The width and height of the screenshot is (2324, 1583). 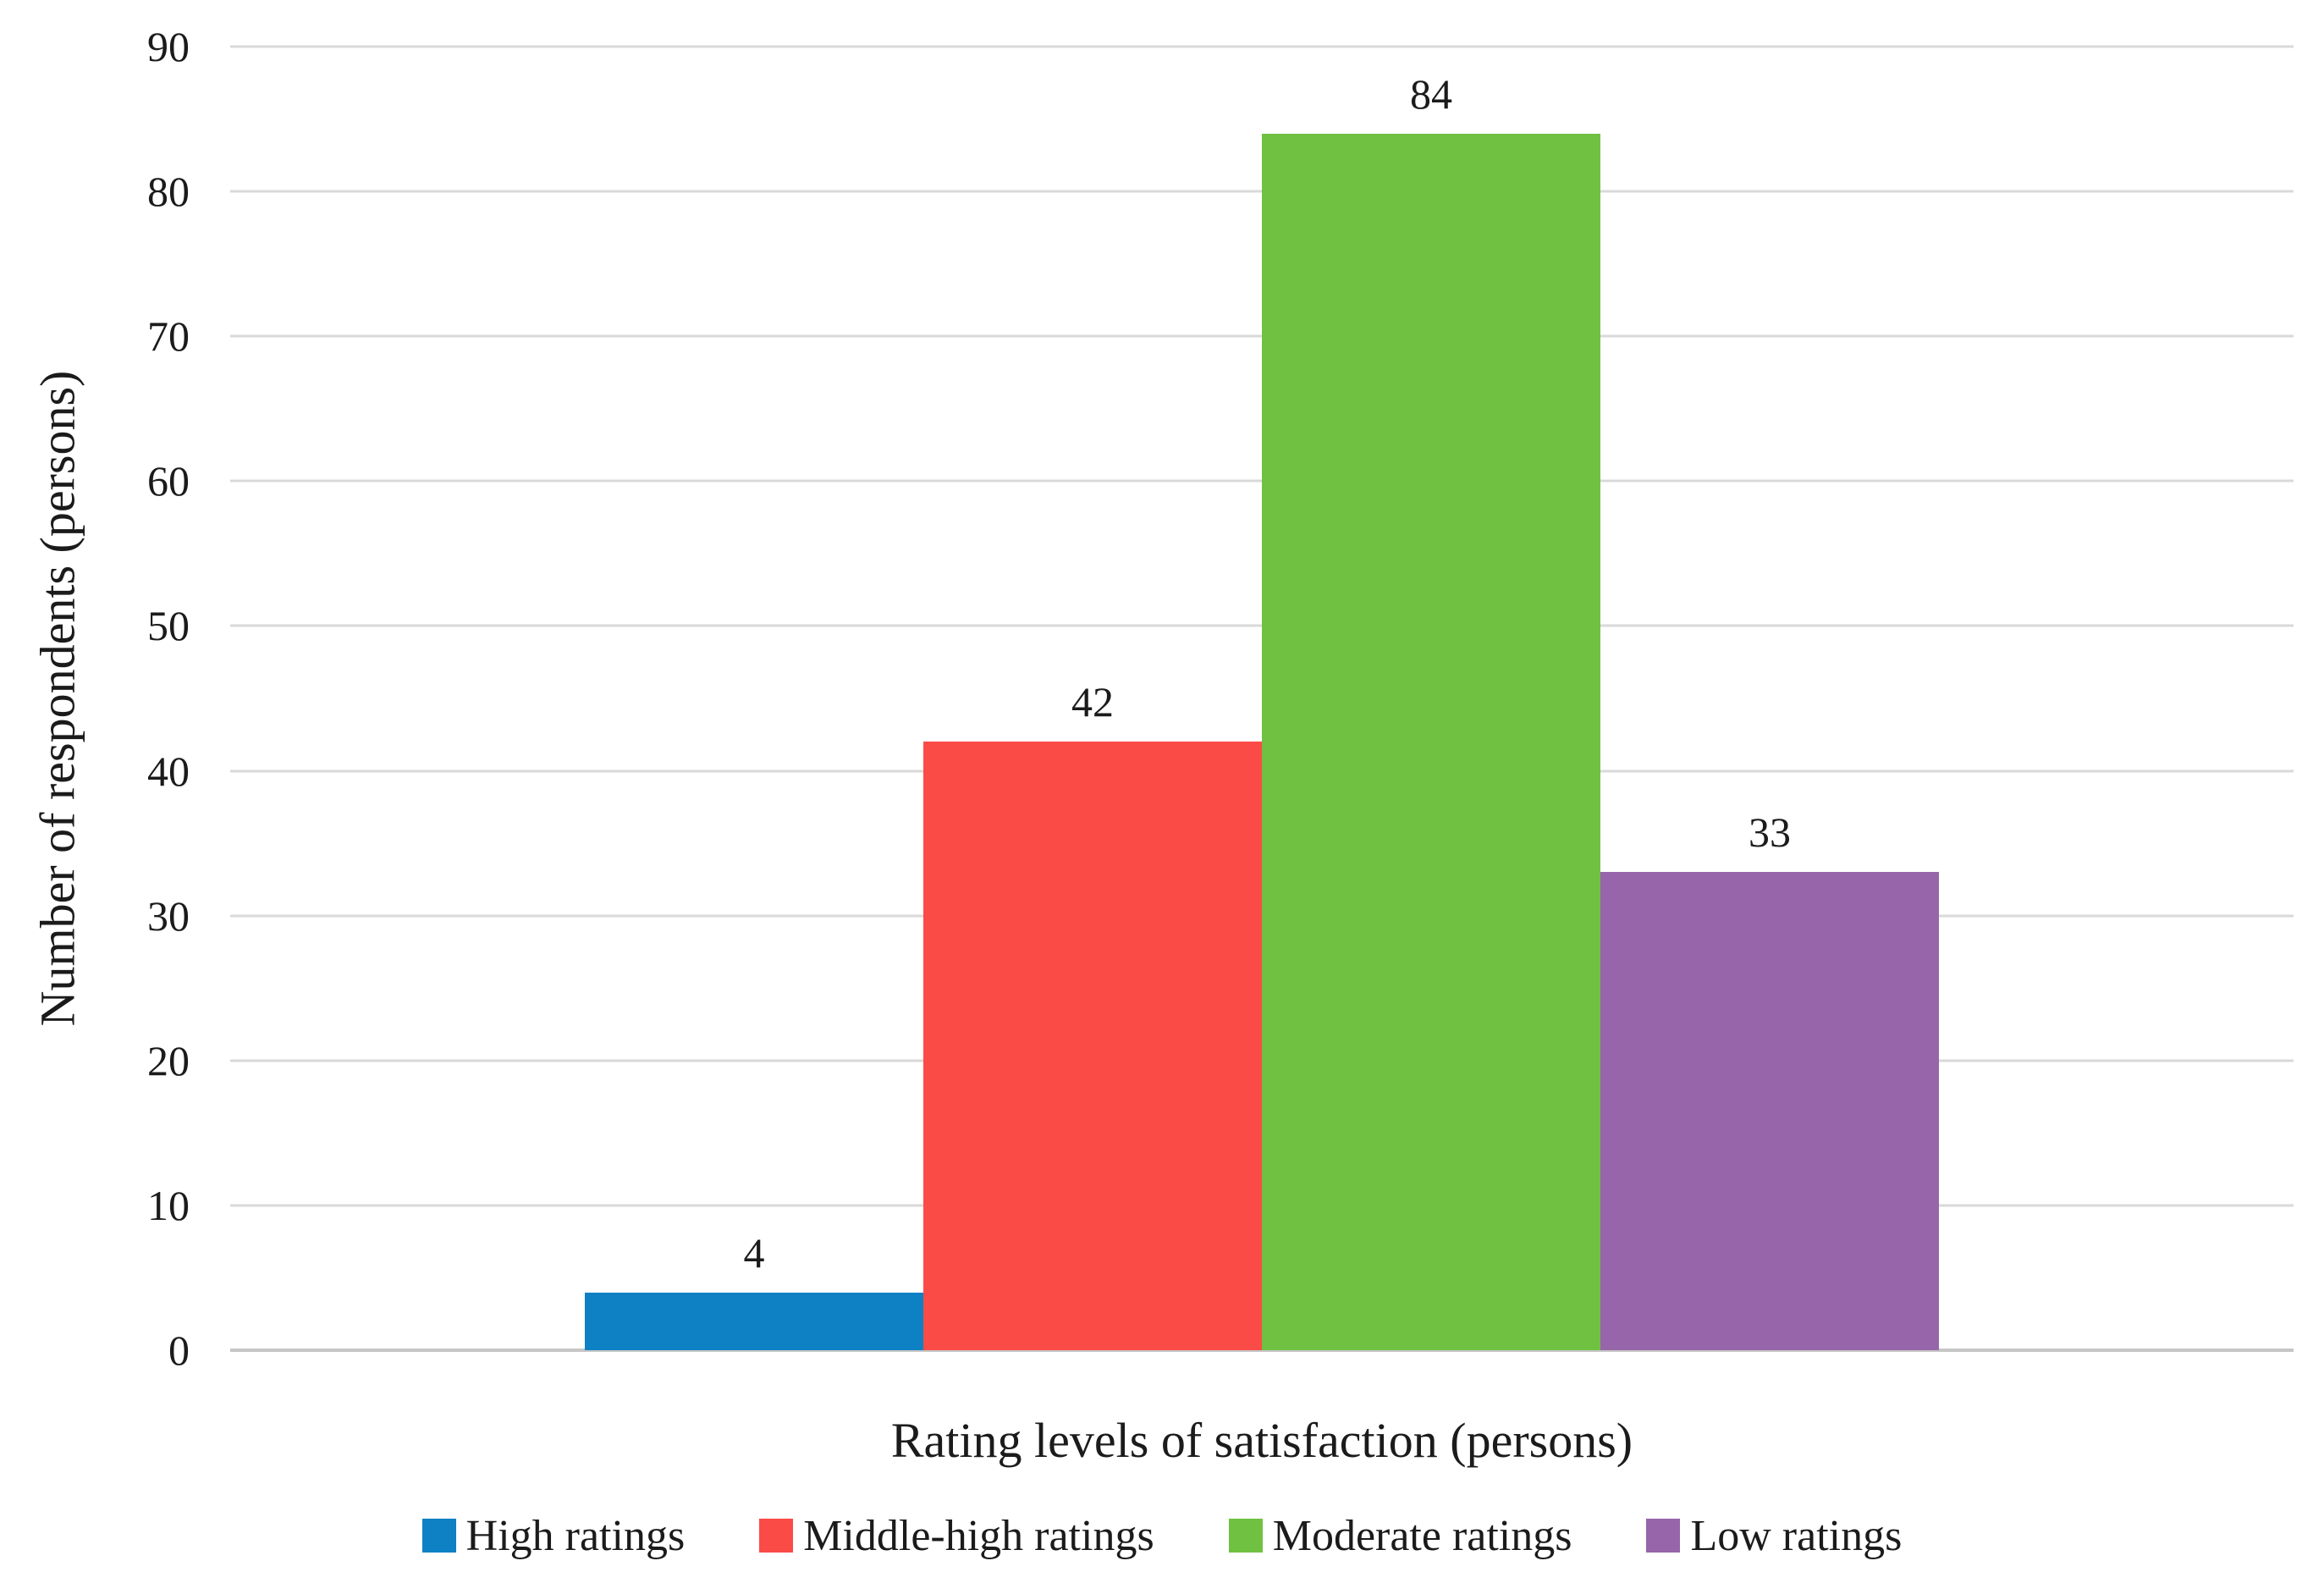 I want to click on legend-item-moderate-ratings: Moderate ratings, so click(x=1400, y=1536).